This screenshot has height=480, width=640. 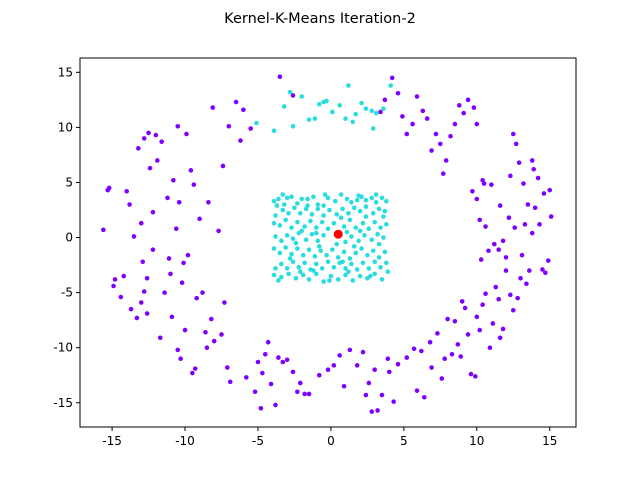 I want to click on cluster-center-marker, so click(x=338, y=234).